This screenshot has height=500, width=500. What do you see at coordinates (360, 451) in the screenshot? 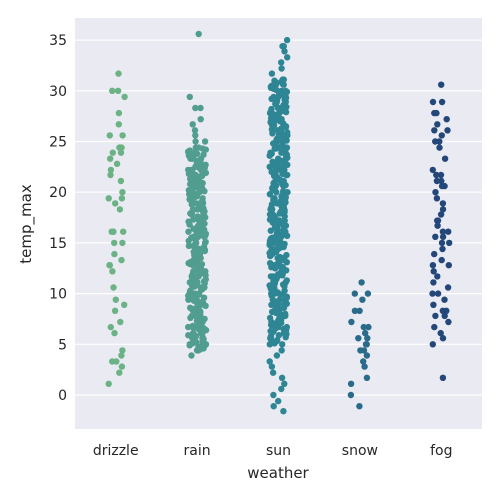
I see `x-tick-label-snow: snow` at bounding box center [360, 451].